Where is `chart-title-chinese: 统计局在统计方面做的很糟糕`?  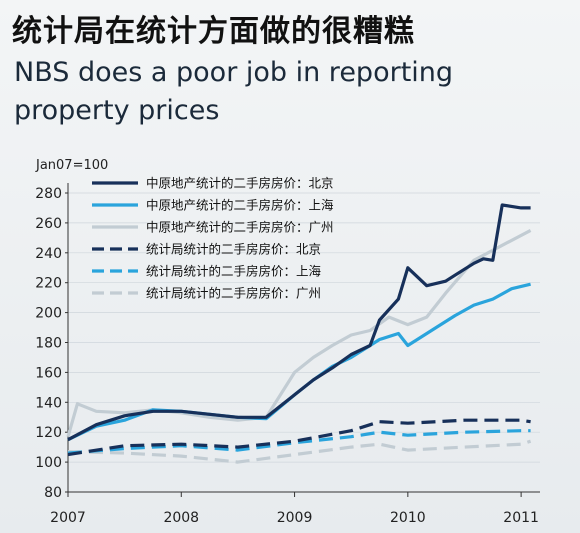 chart-title-chinese: 统计局在统计方面做的很糟糕 is located at coordinates (213, 31).